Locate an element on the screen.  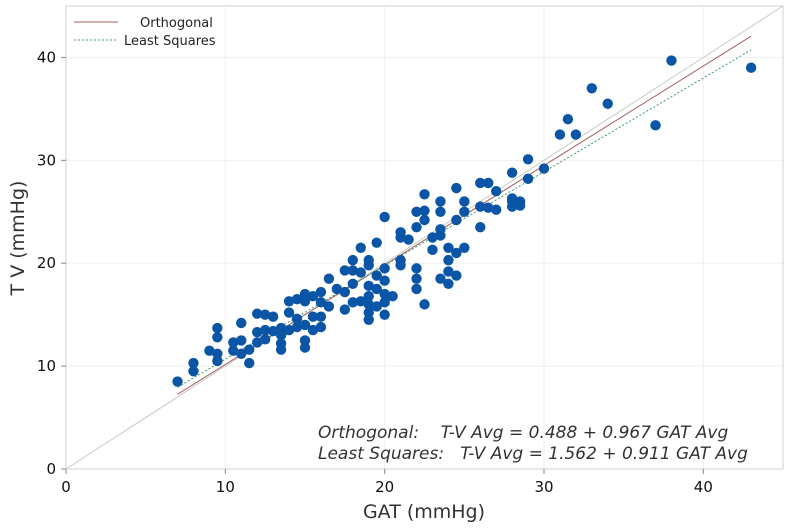
y-tick-label: 30 is located at coordinates (46, 160).